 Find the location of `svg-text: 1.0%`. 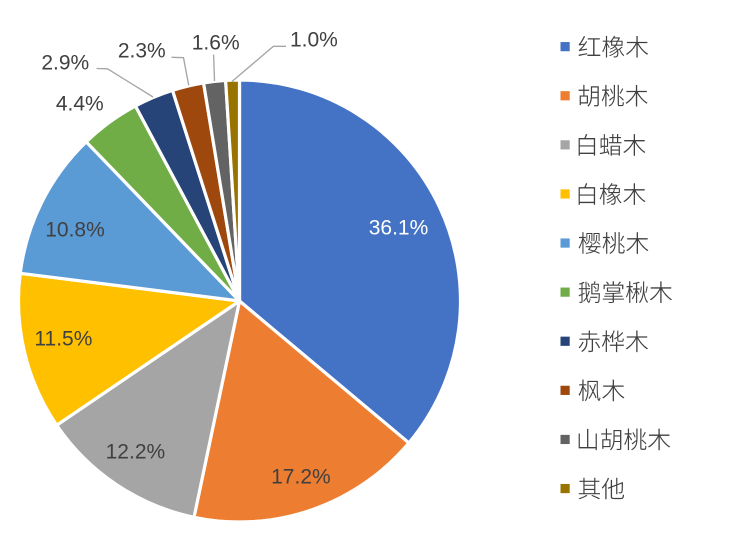

svg-text: 1.0% is located at coordinates (314, 39).